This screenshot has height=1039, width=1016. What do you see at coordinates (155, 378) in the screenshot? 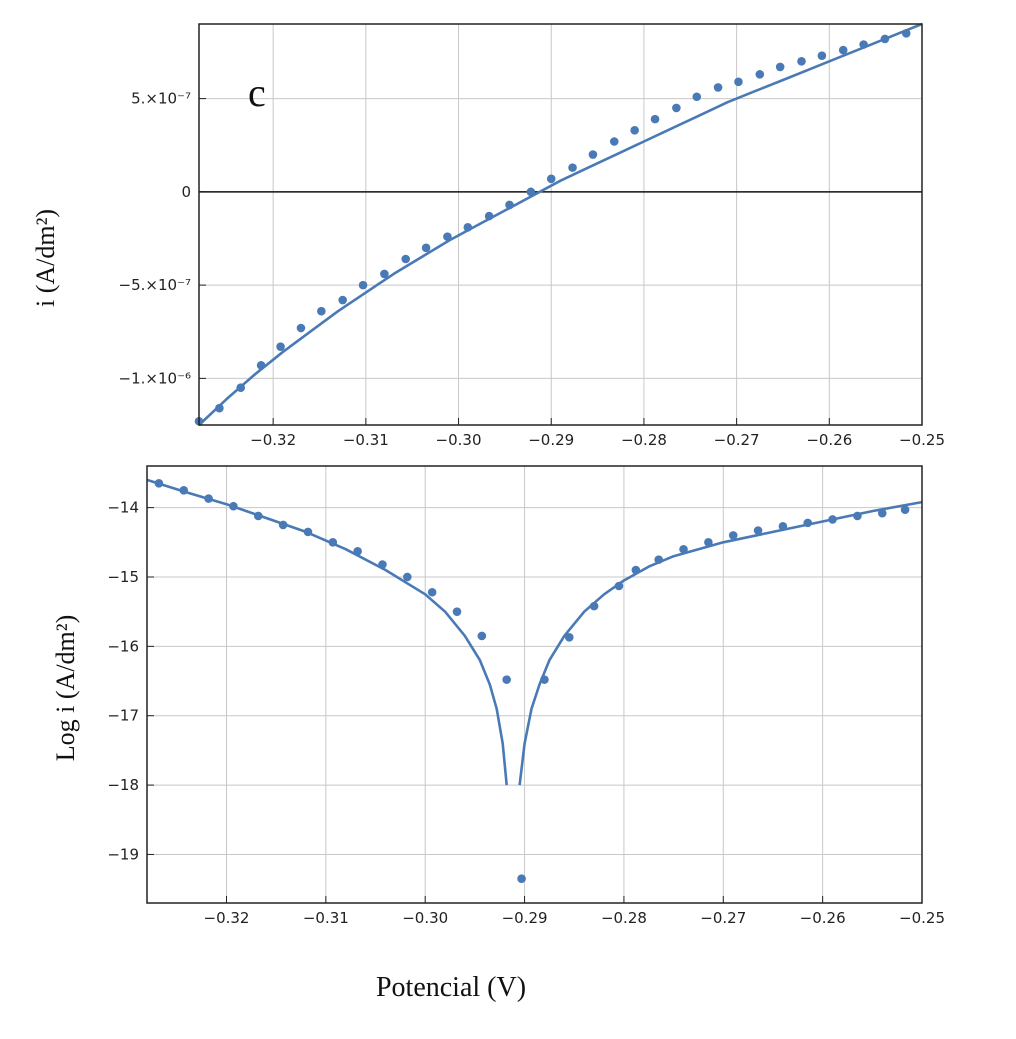
I see `y-tick-label: −1.×10⁻⁶` at bounding box center [155, 378].